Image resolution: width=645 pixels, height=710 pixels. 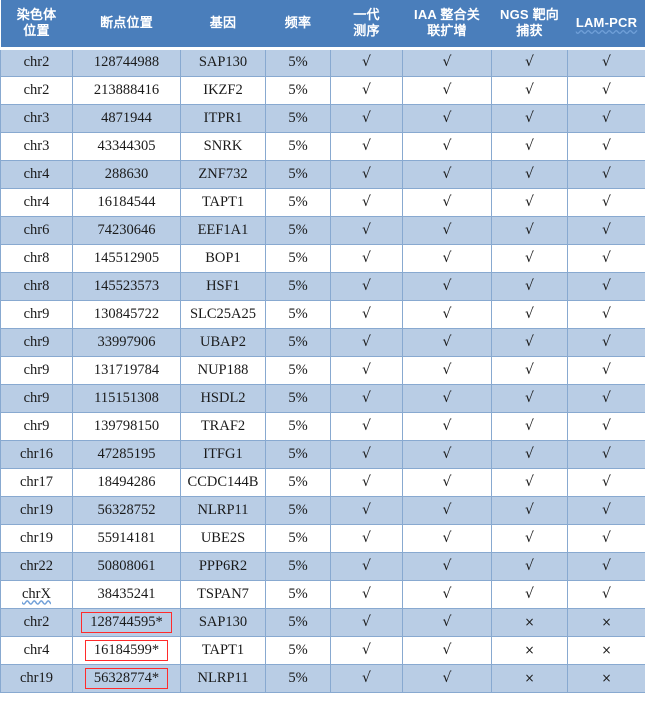 I want to click on table-row: chr16 47285195 ITFG1 5% √ √ √ √, so click(x=322, y=454).